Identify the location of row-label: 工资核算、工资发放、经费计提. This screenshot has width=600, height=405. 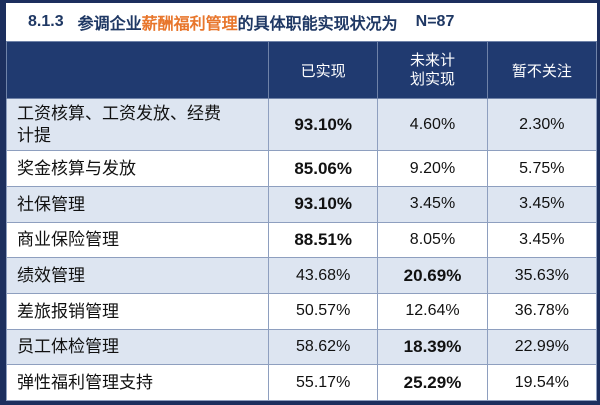
(137, 124).